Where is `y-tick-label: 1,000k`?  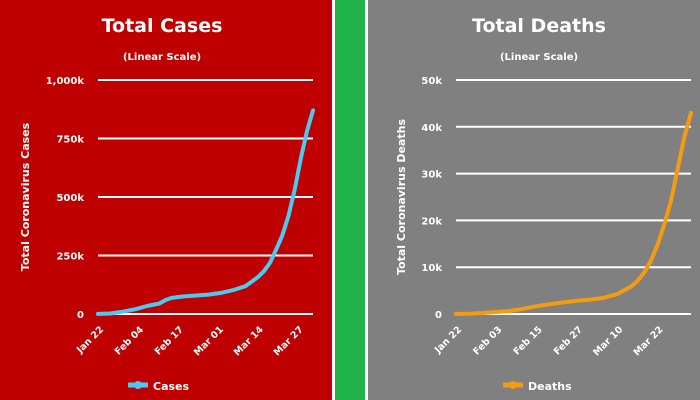 y-tick-label: 1,000k is located at coordinates (65, 81).